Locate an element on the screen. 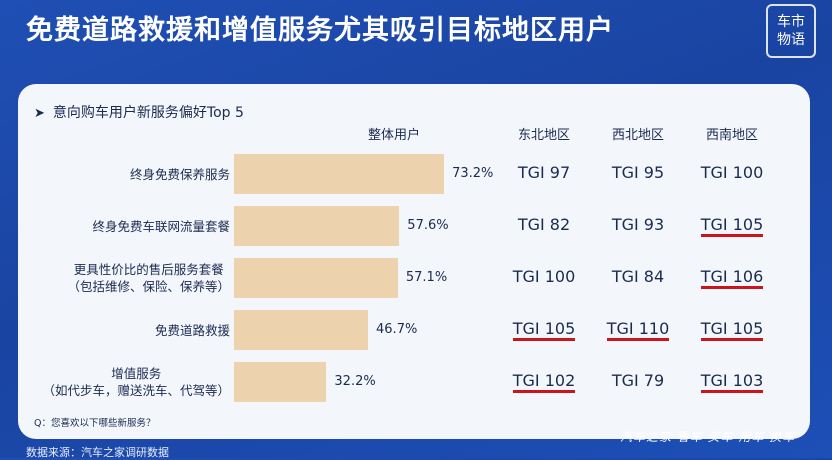 Image resolution: width=832 pixels, height=460 pixels. tgi-cell: TGI 102 is located at coordinates (544, 382).